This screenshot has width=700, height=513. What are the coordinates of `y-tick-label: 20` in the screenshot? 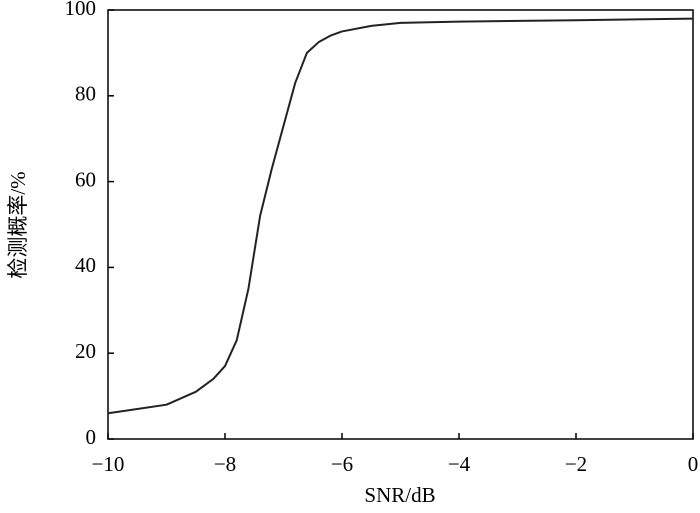 It's located at (85, 351).